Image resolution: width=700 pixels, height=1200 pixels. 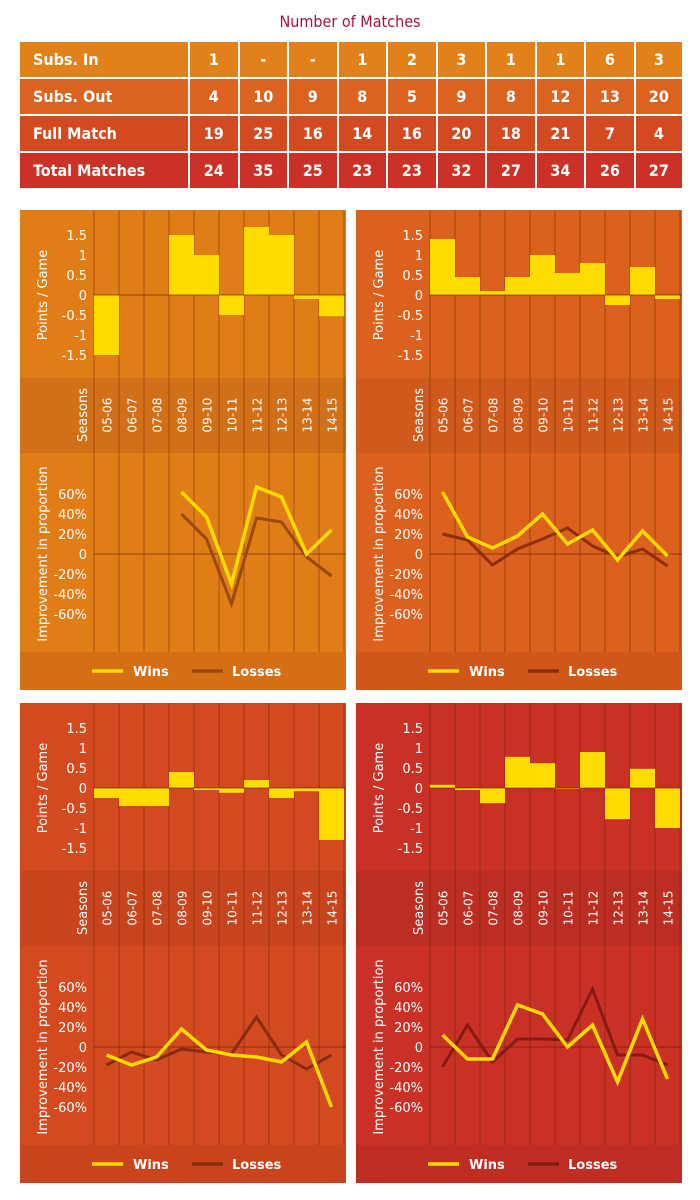 What do you see at coordinates (494, 415) in the screenshot?
I see `season-tick-label: 07-08` at bounding box center [494, 415].